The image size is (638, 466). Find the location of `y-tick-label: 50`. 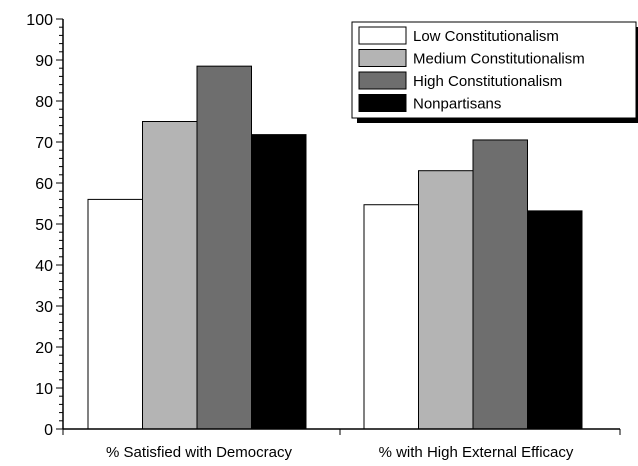

y-tick-label: 50 is located at coordinates (44, 225).